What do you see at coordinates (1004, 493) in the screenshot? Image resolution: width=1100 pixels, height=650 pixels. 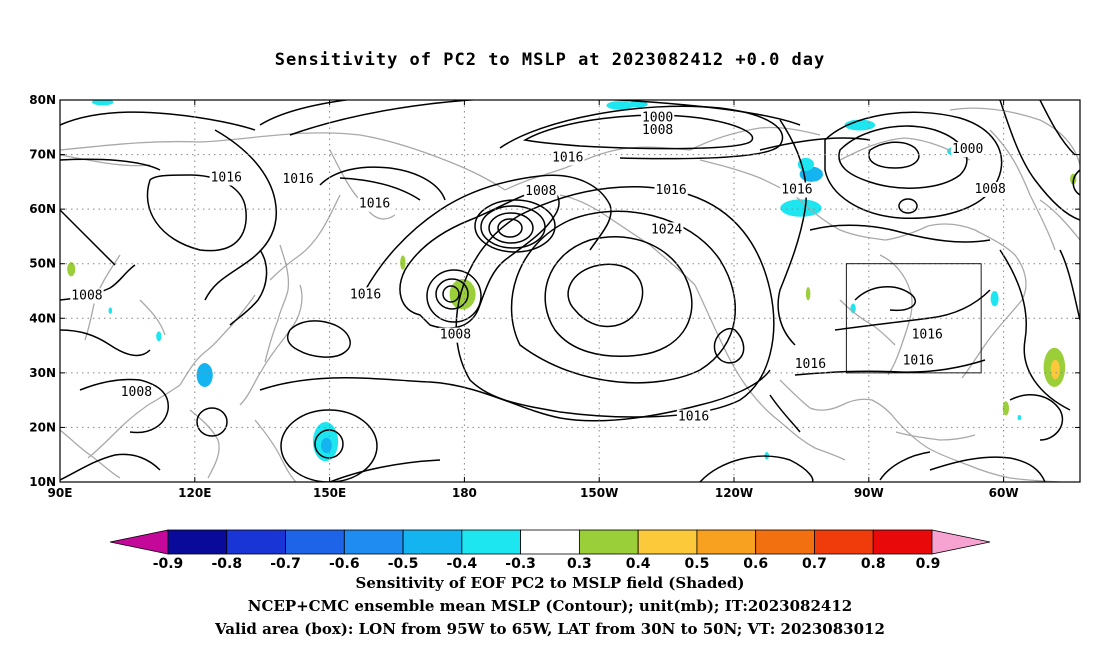 I see `lon-label: 60W` at bounding box center [1004, 493].